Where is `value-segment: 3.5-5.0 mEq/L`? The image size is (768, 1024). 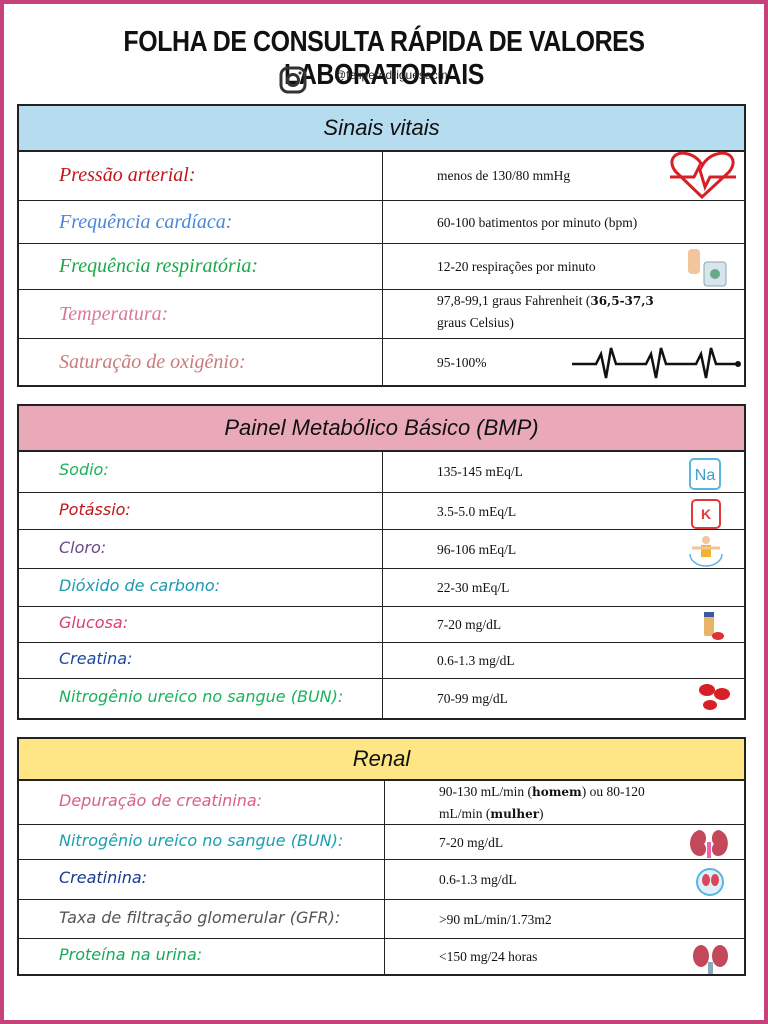 value-segment: 3.5-5.0 mEq/L is located at coordinates (477, 511).